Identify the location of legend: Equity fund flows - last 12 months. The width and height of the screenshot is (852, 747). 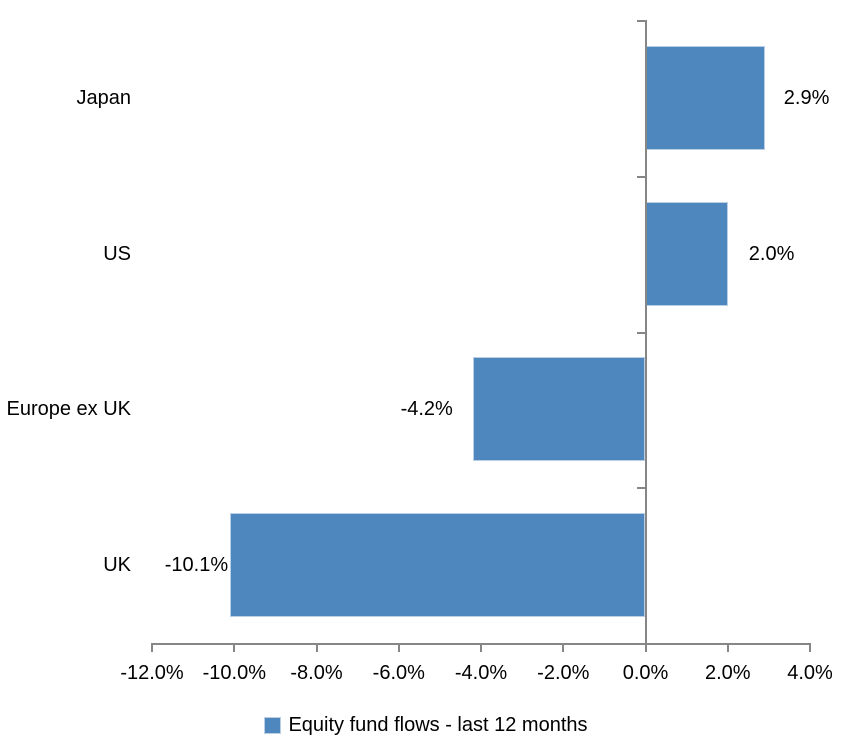
(426, 725).